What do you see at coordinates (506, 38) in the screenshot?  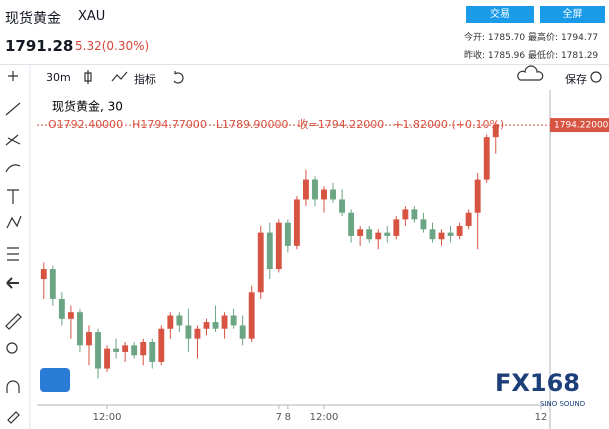 I see `stat-value: 1785.70` at bounding box center [506, 38].